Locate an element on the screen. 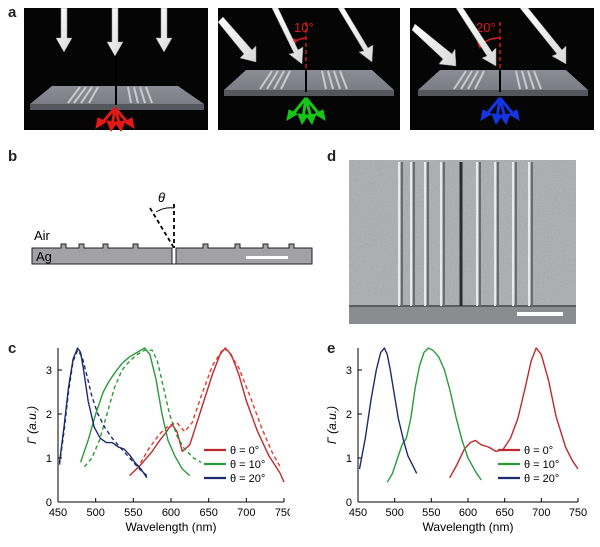 This screenshot has height=547, width=600. series-line--10-sim- is located at coordinates (142, 408).